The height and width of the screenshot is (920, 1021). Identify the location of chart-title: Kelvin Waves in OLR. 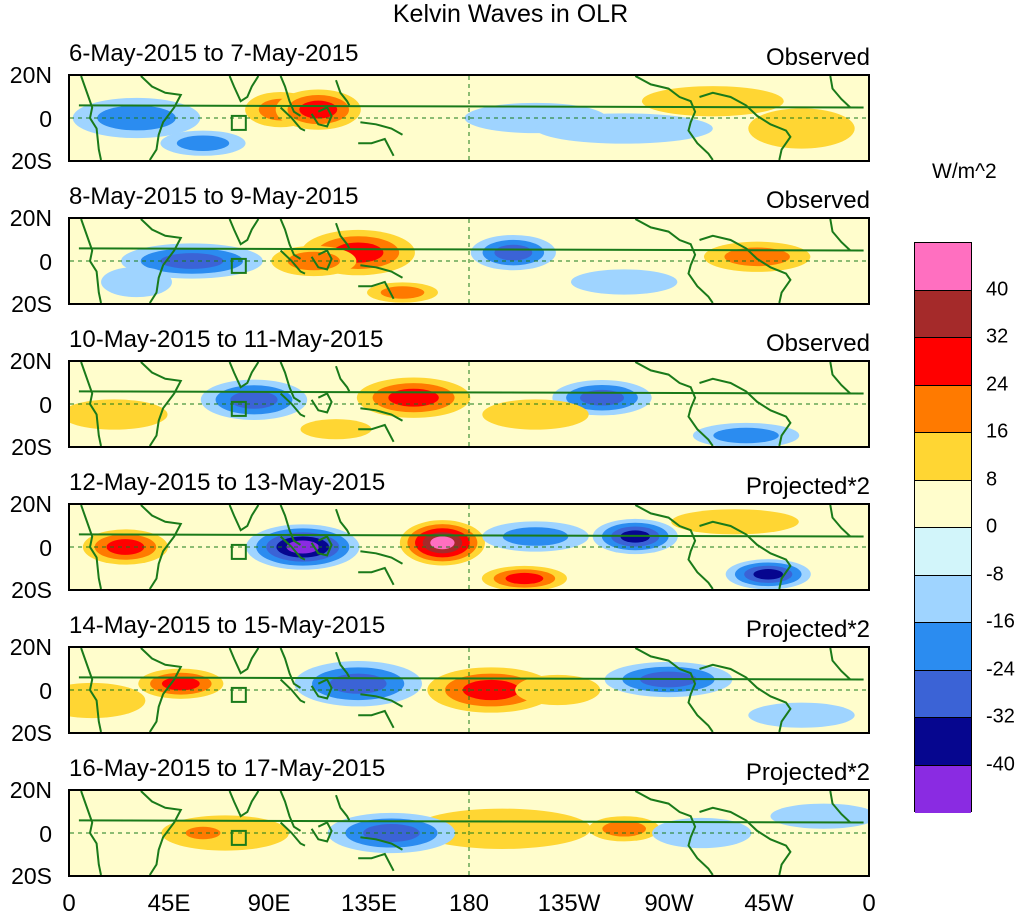
(510, 14).